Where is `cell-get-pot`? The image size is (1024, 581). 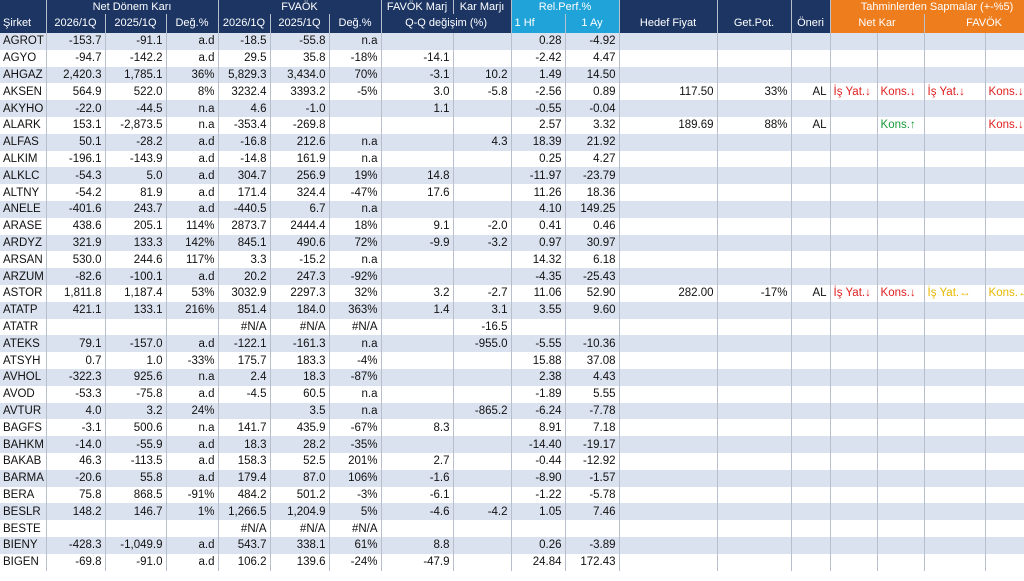 cell-get-pot is located at coordinates (754, 495).